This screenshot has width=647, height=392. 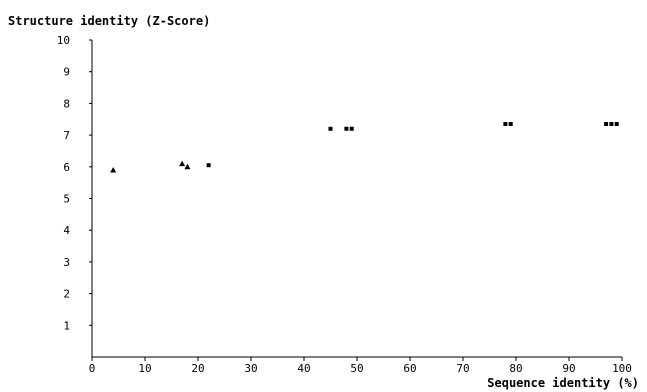 I want to click on y-tick-label: 8, so click(x=66, y=103).